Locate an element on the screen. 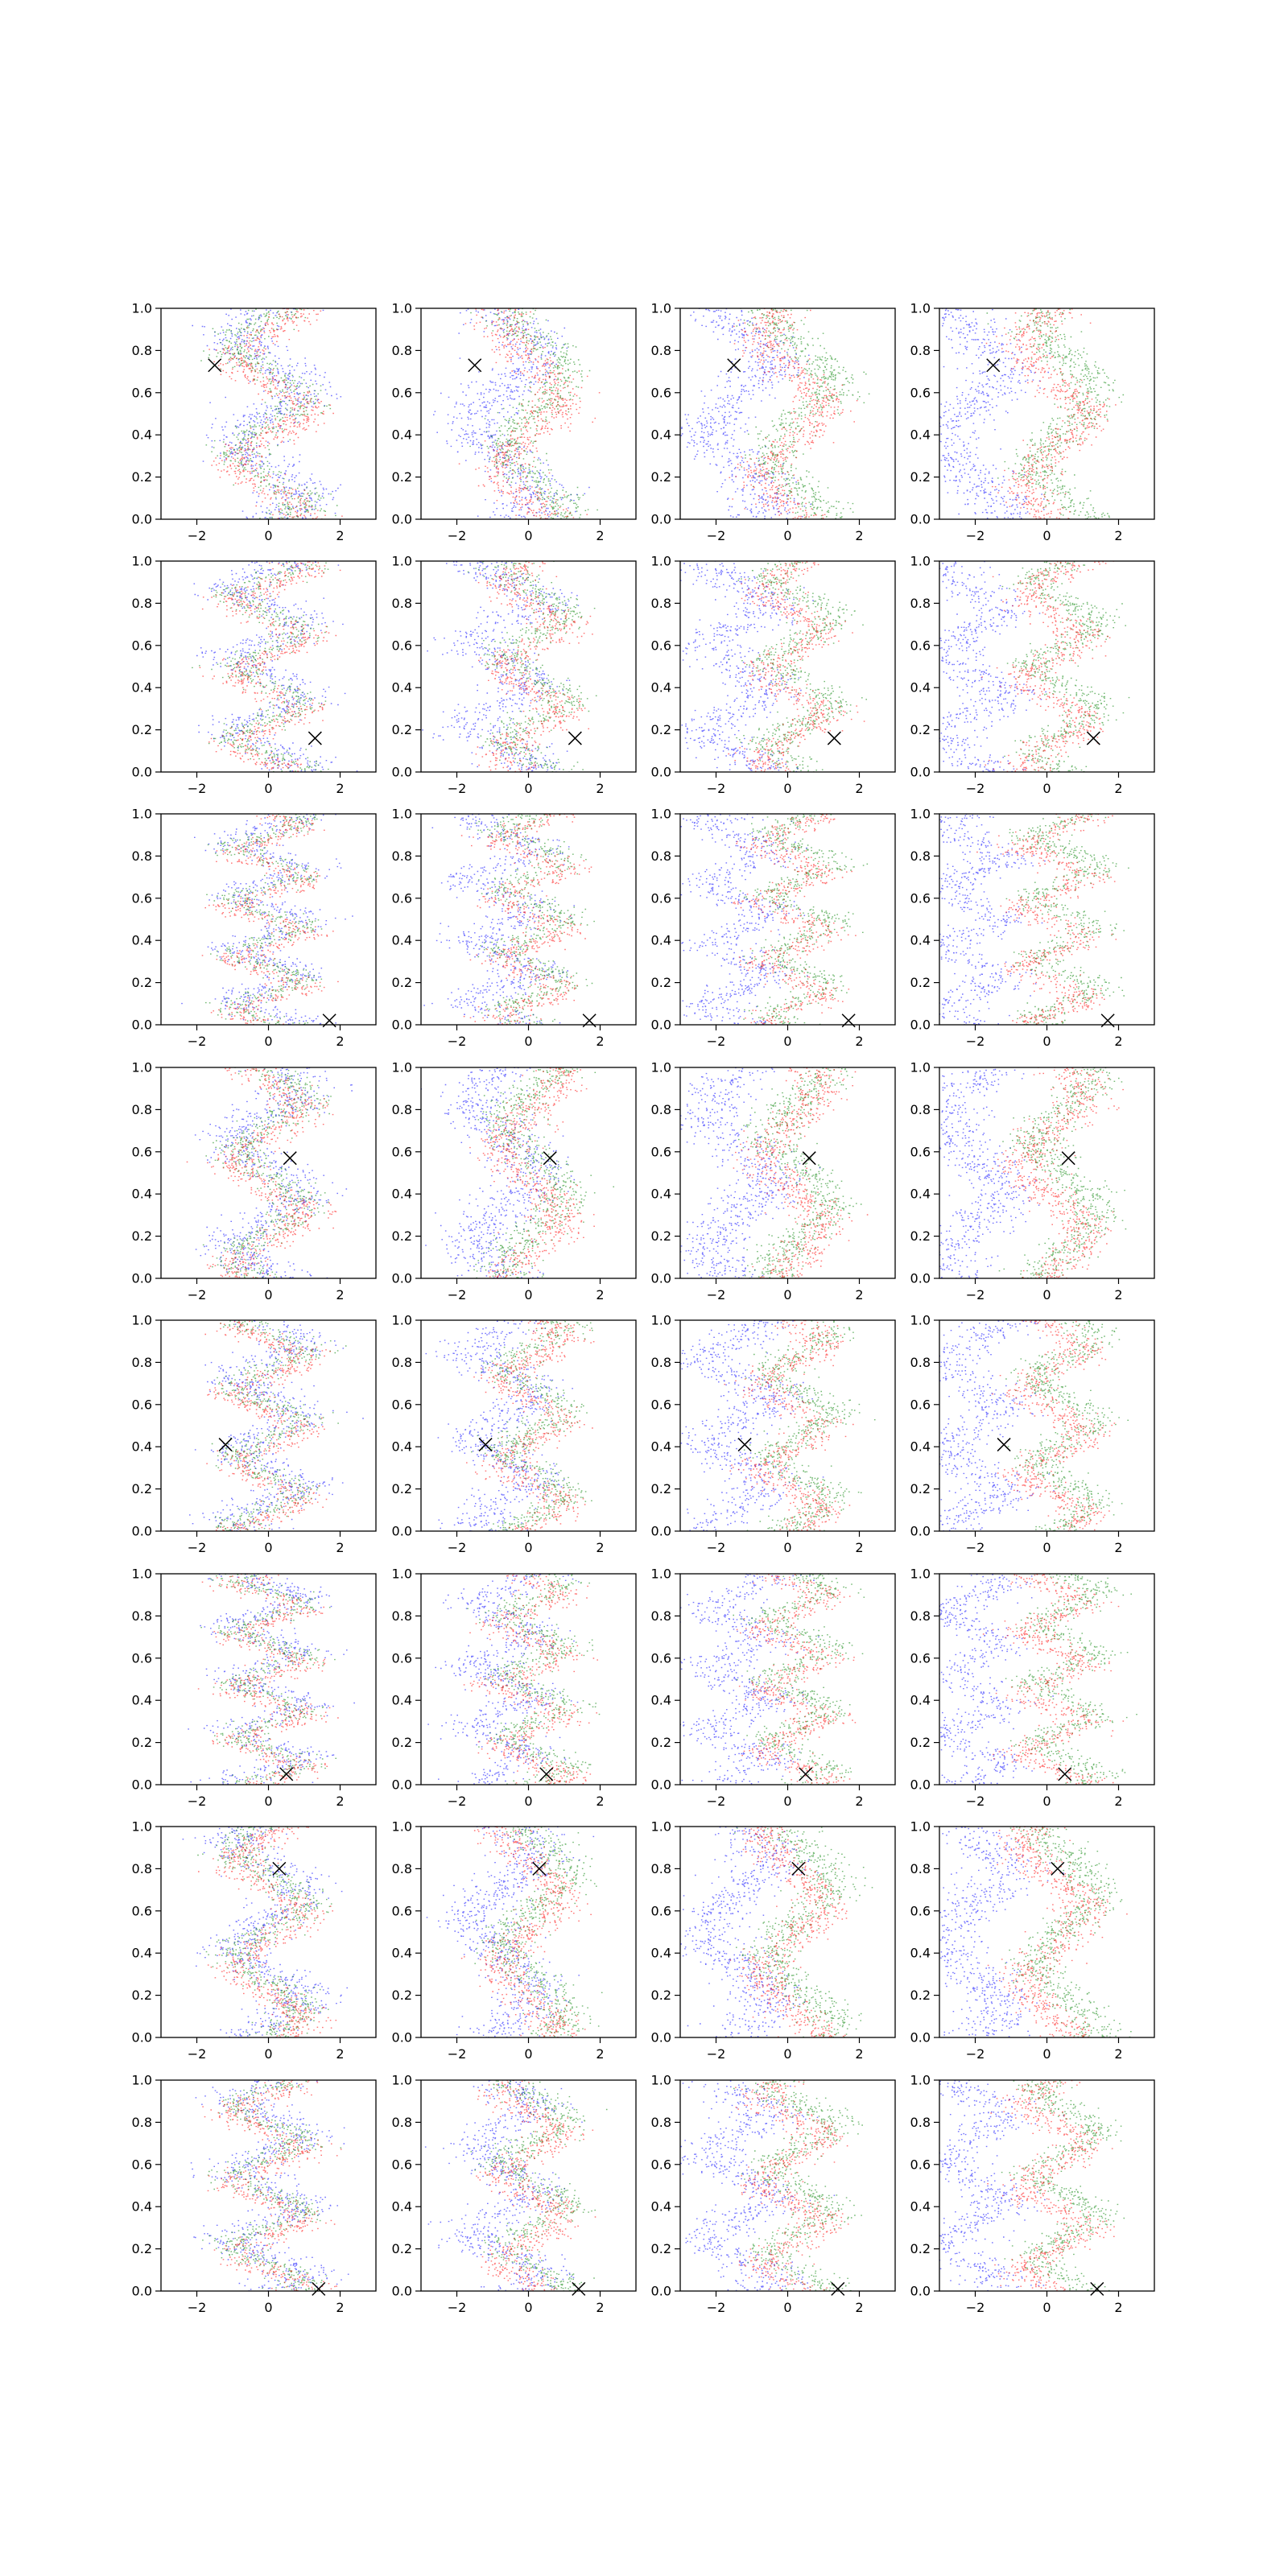 This screenshot has height=2576, width=1288. panel-r3-c4: −2 0 2 0.0 0.2 0.4 0.6 0.8 1.0 is located at coordinates (1032, 928).